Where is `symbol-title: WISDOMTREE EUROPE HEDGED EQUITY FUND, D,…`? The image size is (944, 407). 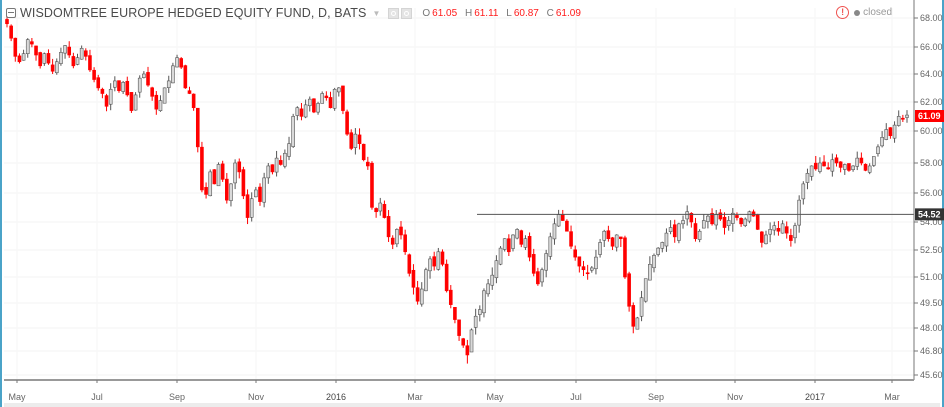
symbol-title: WISDOMTREE EUROPE HEDGED EQUITY FUND, D,… is located at coordinates (193, 13).